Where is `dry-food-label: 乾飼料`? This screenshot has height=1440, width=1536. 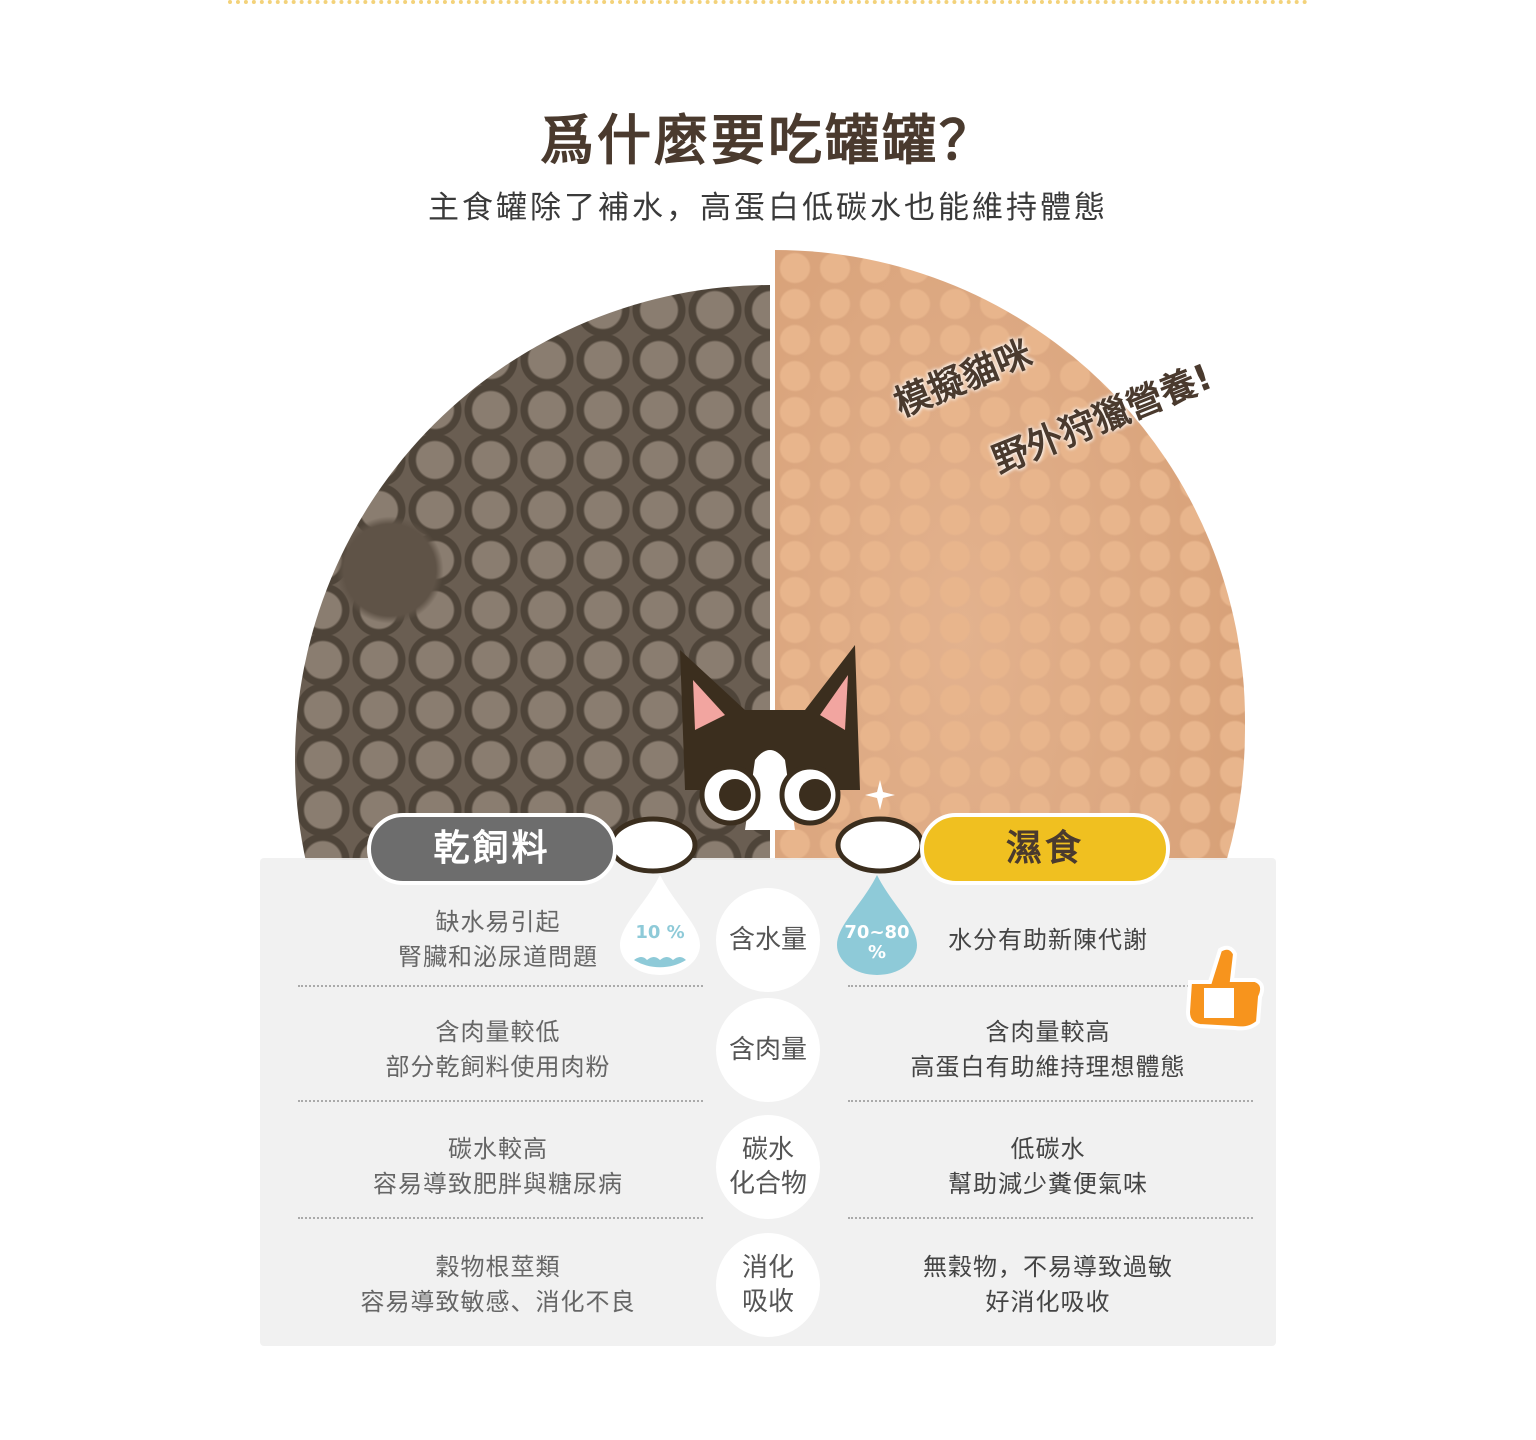 dry-food-label: 乾飼料 is located at coordinates (492, 849).